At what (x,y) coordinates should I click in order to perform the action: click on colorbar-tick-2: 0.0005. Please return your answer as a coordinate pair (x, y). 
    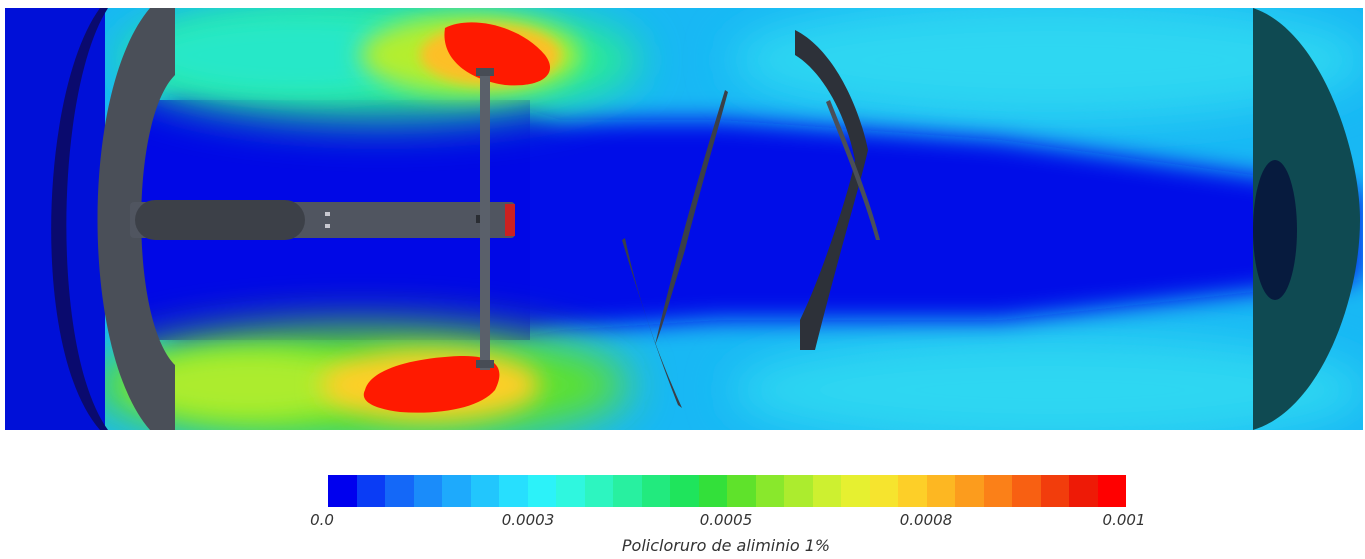
    Looking at the image, I should click on (726, 520).